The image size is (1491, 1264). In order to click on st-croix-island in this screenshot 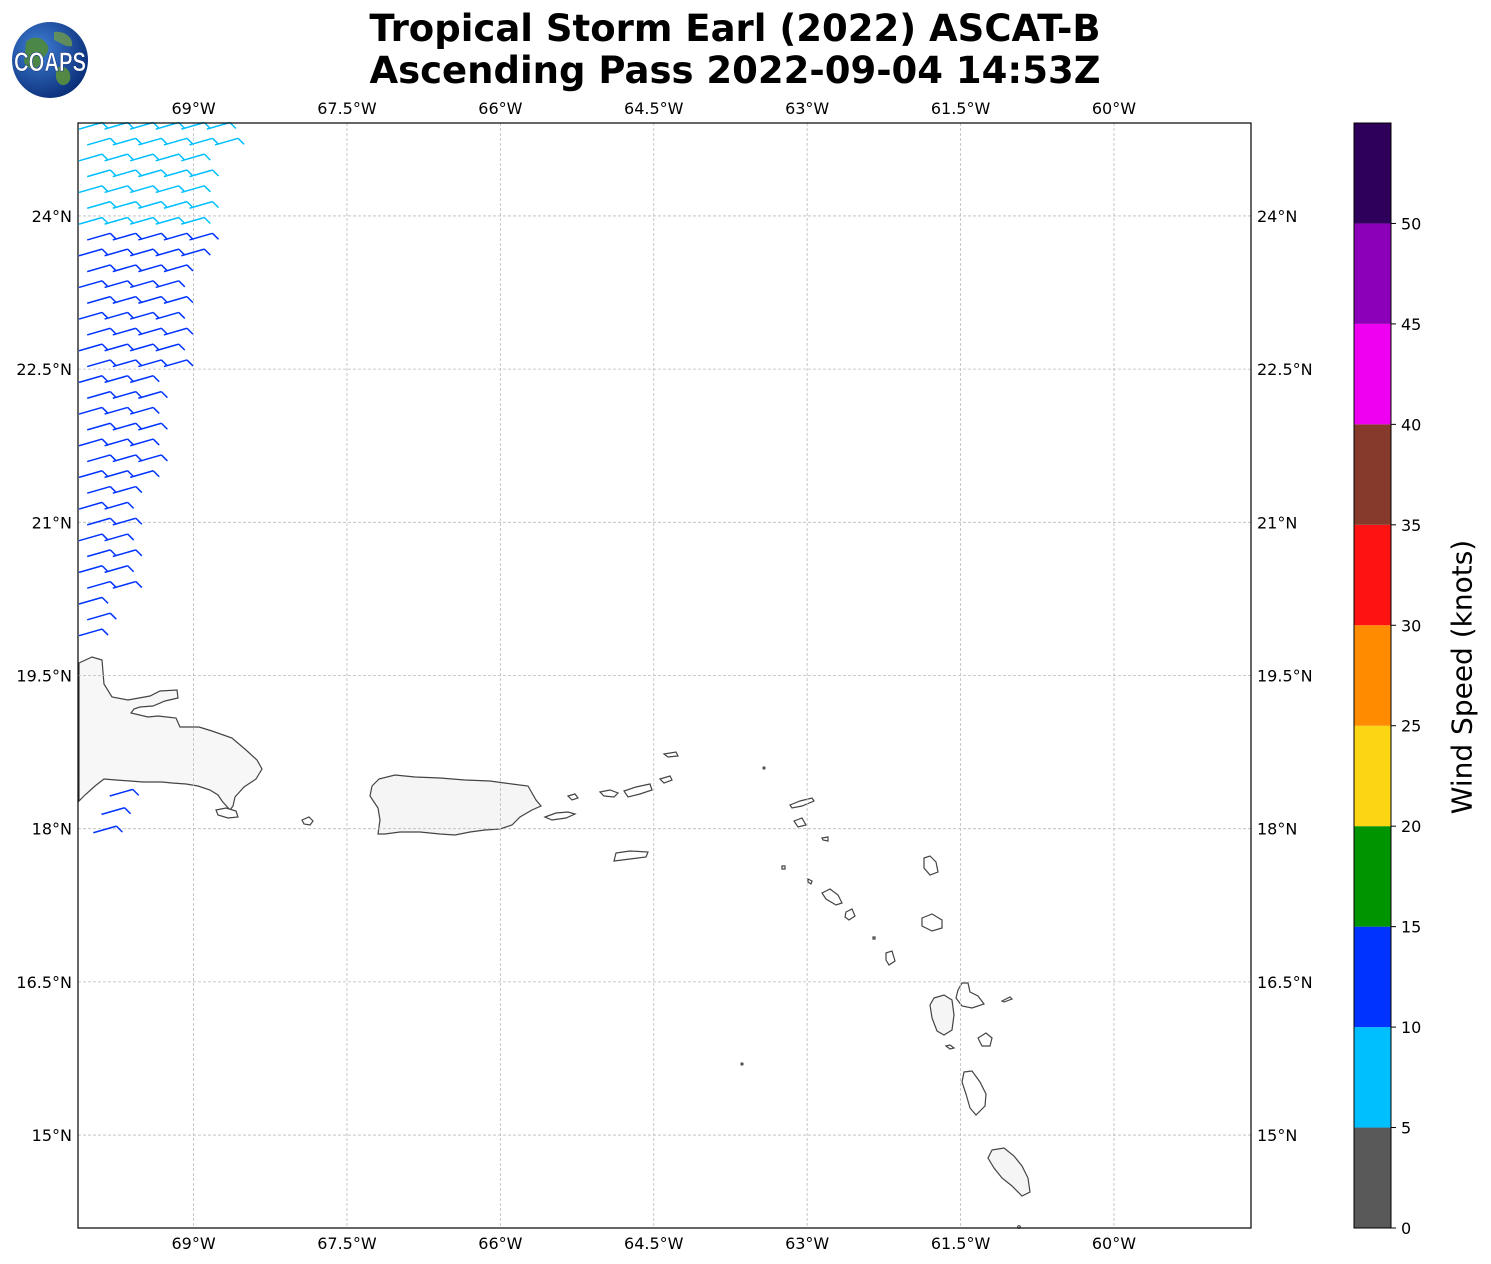, I will do `click(631, 856)`.